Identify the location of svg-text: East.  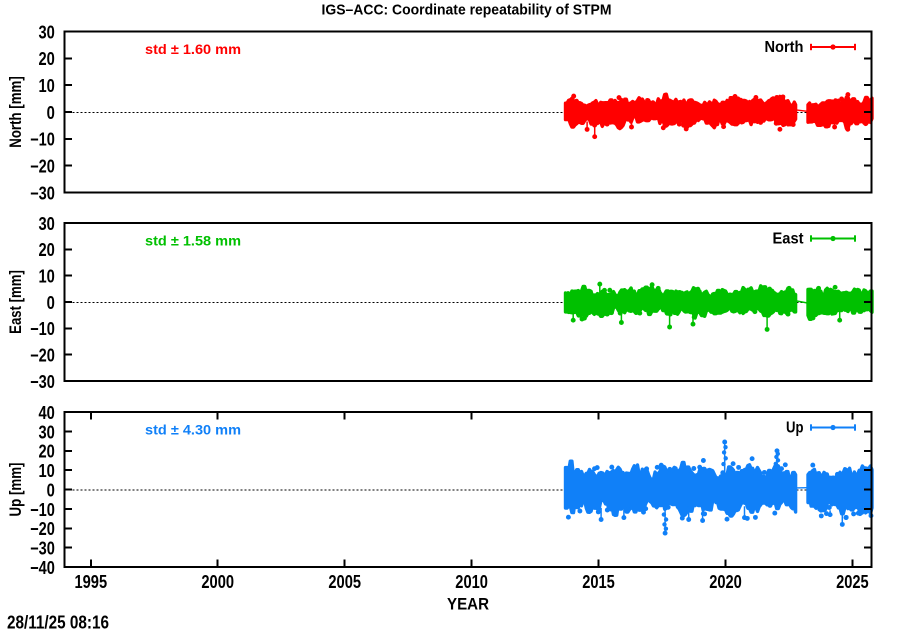
(788, 239).